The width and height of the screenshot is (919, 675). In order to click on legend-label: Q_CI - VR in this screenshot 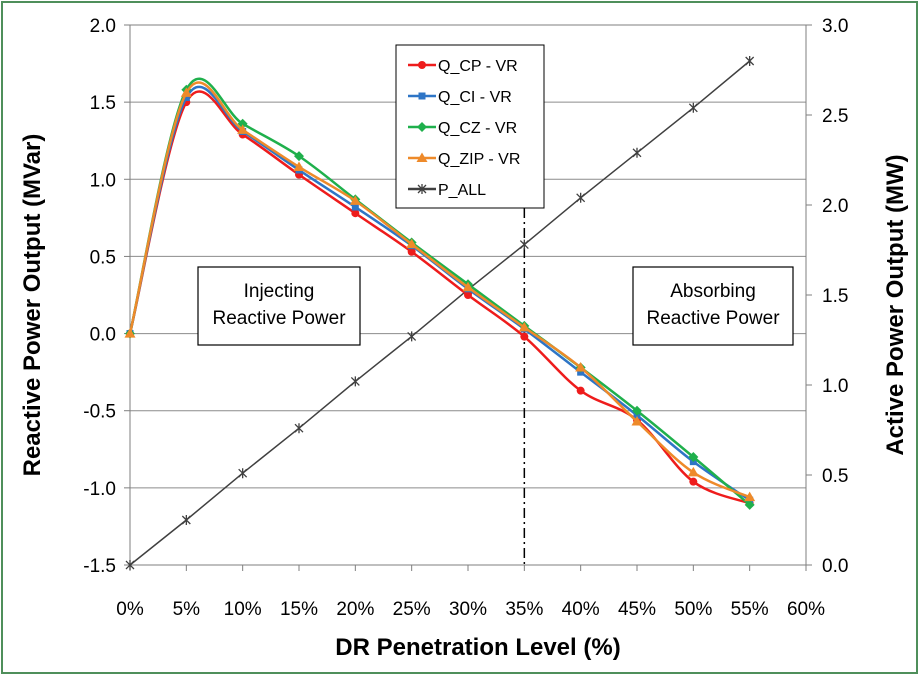, I will do `click(475, 97)`.